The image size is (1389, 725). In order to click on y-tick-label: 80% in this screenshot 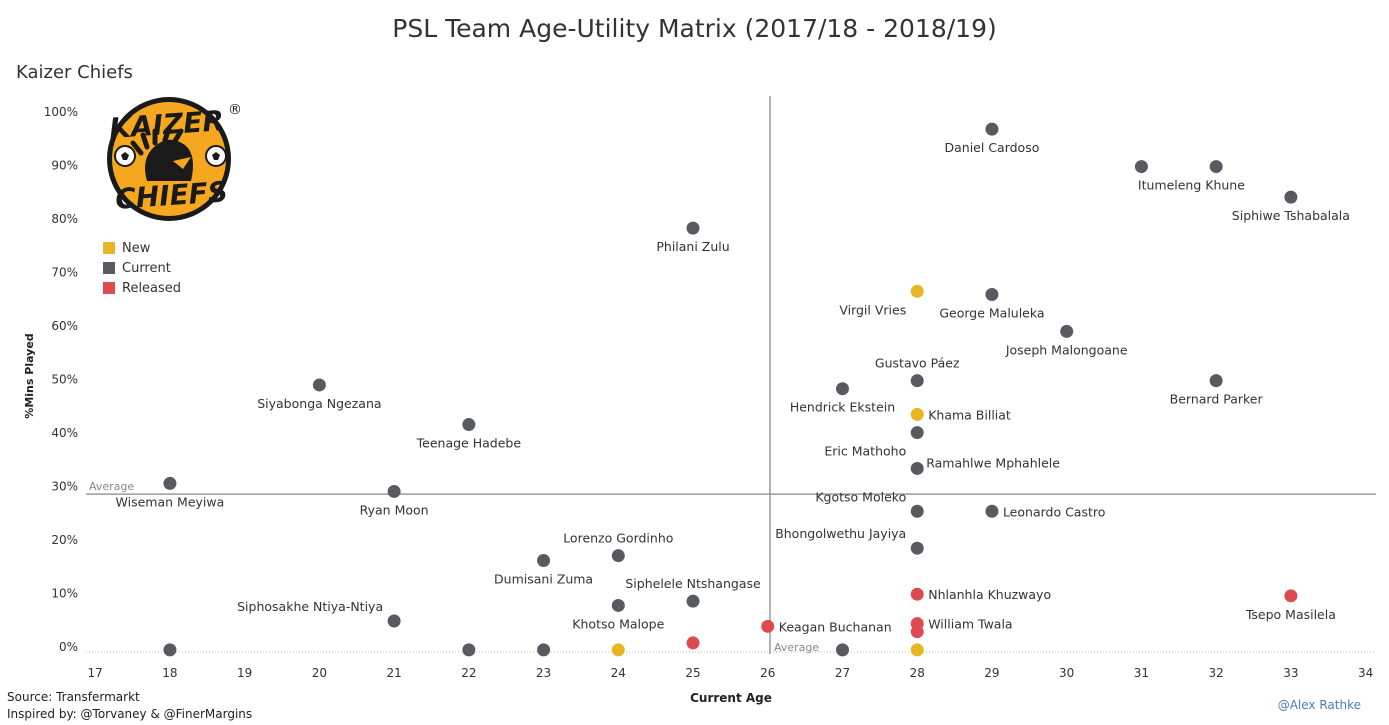, I will do `click(64, 219)`.